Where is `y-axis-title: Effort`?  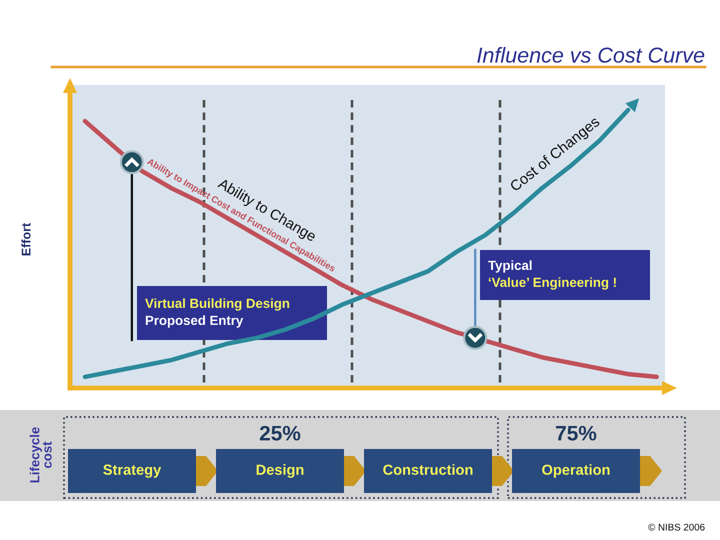
y-axis-title: Effort is located at coordinates (26, 239).